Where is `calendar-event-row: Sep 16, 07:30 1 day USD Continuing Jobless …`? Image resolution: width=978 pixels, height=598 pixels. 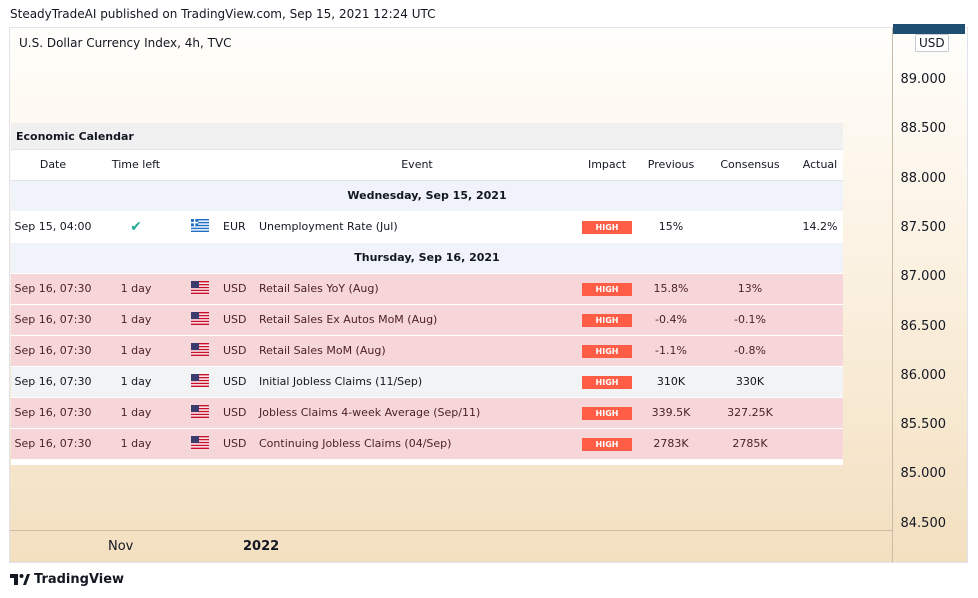 calendar-event-row: Sep 16, 07:30 1 day USD Continuing Jobless … is located at coordinates (427, 444).